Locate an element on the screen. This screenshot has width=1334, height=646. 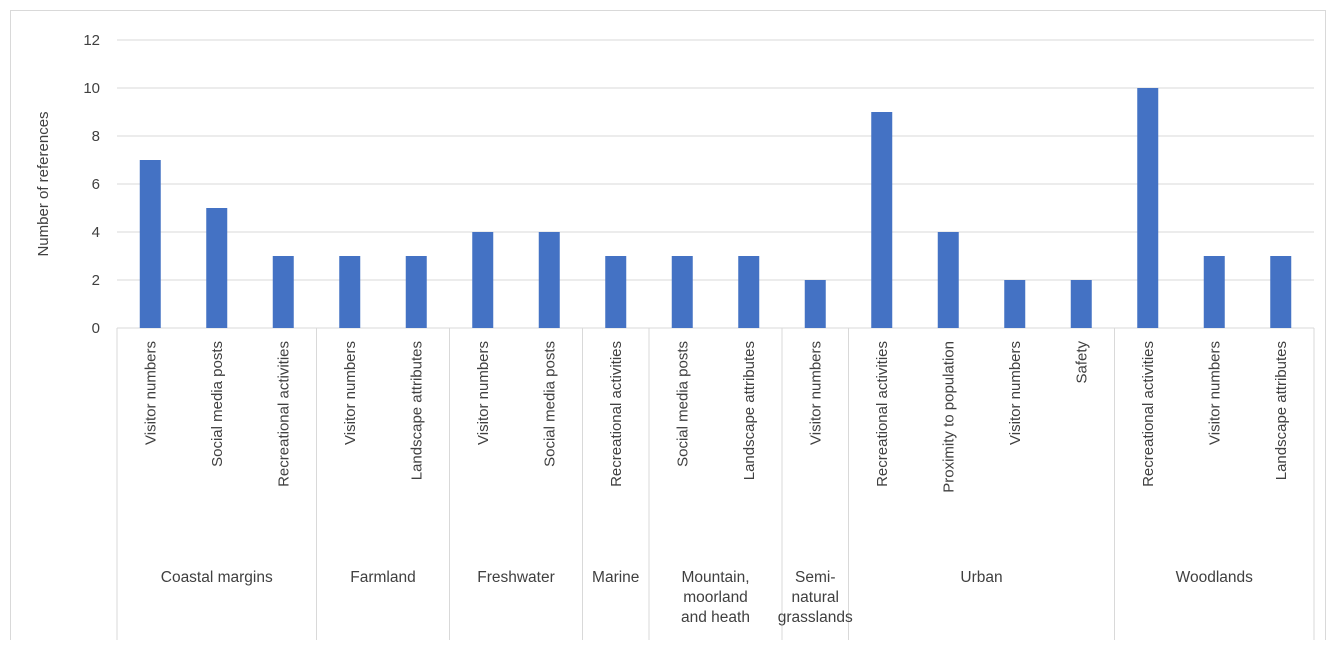
group-label-5-line-2: grasslands is located at coordinates (815, 617).